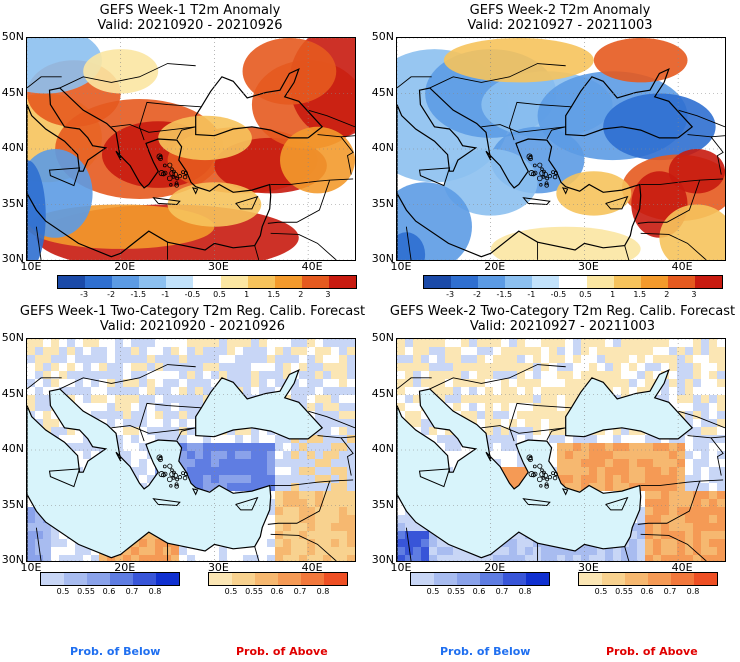 This screenshot has height=662, width=740. What do you see at coordinates (456, 591) in the screenshot?
I see `colorbar-tick-label: 0.55` at bounding box center [456, 591].